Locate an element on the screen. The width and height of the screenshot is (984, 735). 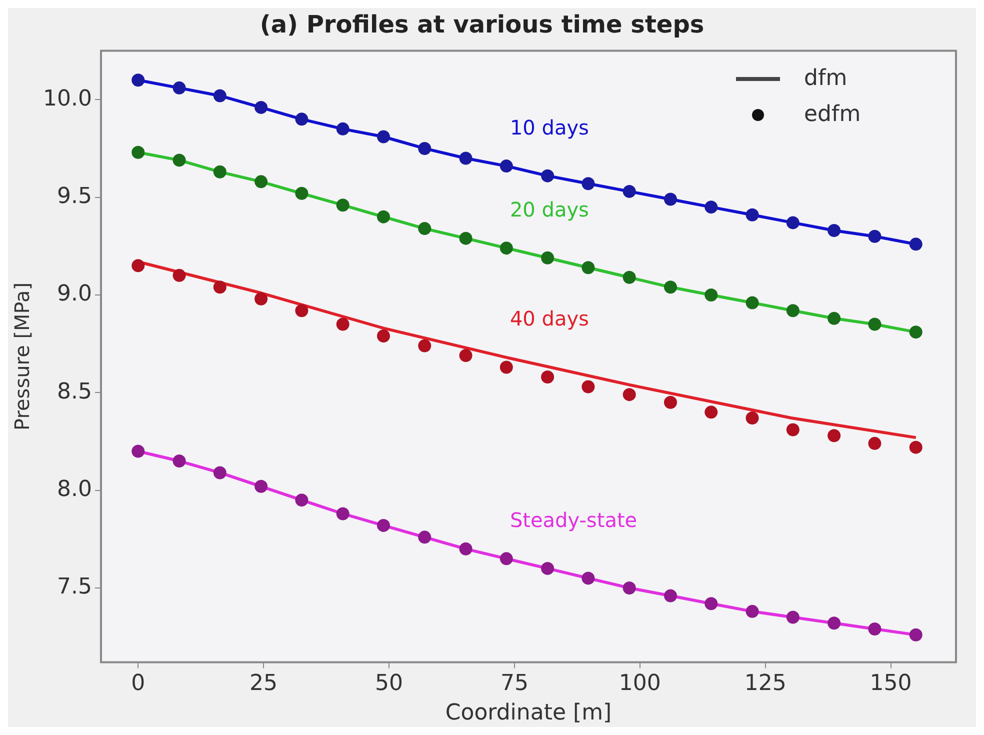
chart-title: (a) Profiles at various time steps is located at coordinates (482, 24).